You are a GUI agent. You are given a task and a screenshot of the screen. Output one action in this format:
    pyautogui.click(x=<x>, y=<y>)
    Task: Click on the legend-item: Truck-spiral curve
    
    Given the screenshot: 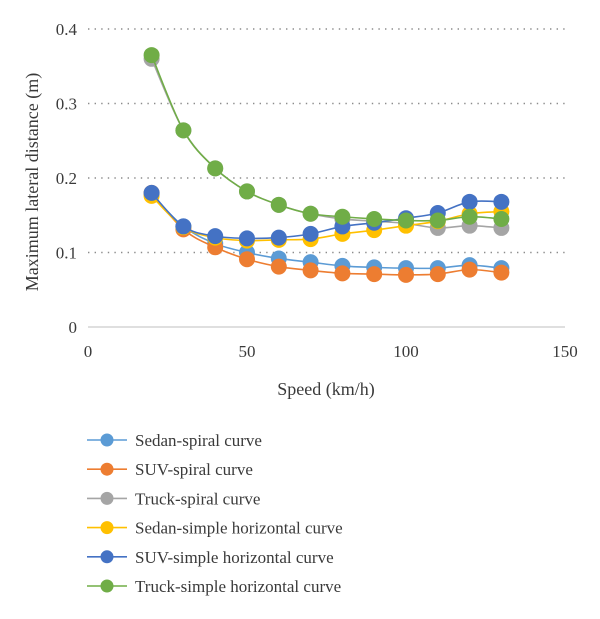 What is the action you would take?
    pyautogui.click(x=173, y=498)
    